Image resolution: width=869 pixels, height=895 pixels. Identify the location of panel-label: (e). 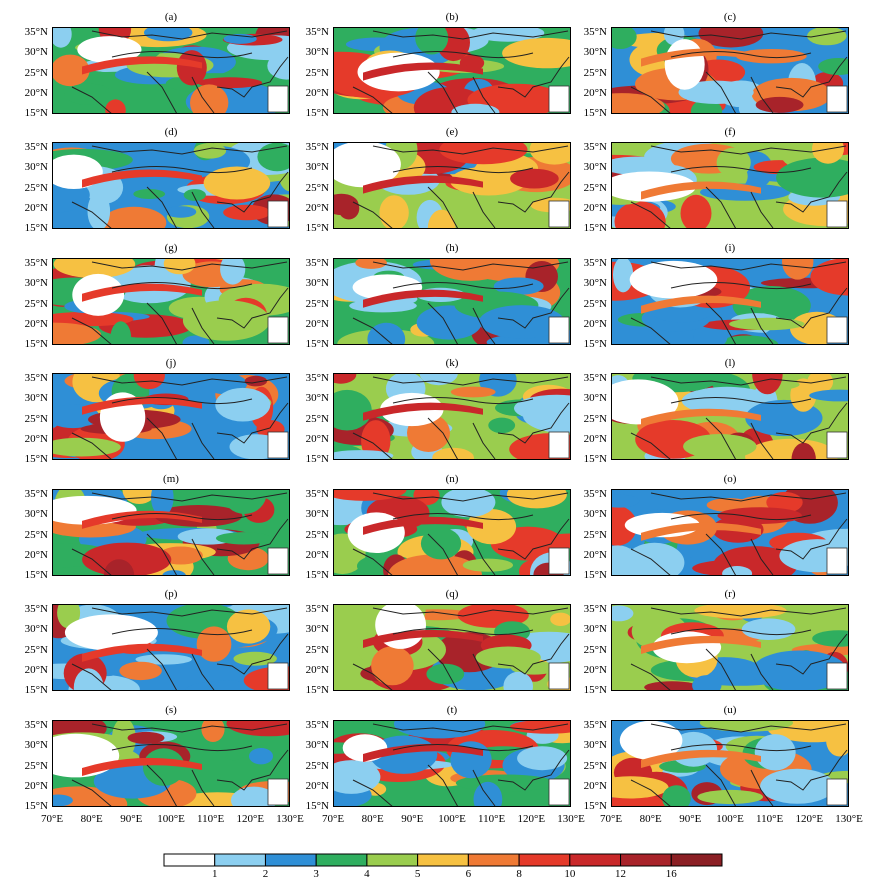
(452, 132).